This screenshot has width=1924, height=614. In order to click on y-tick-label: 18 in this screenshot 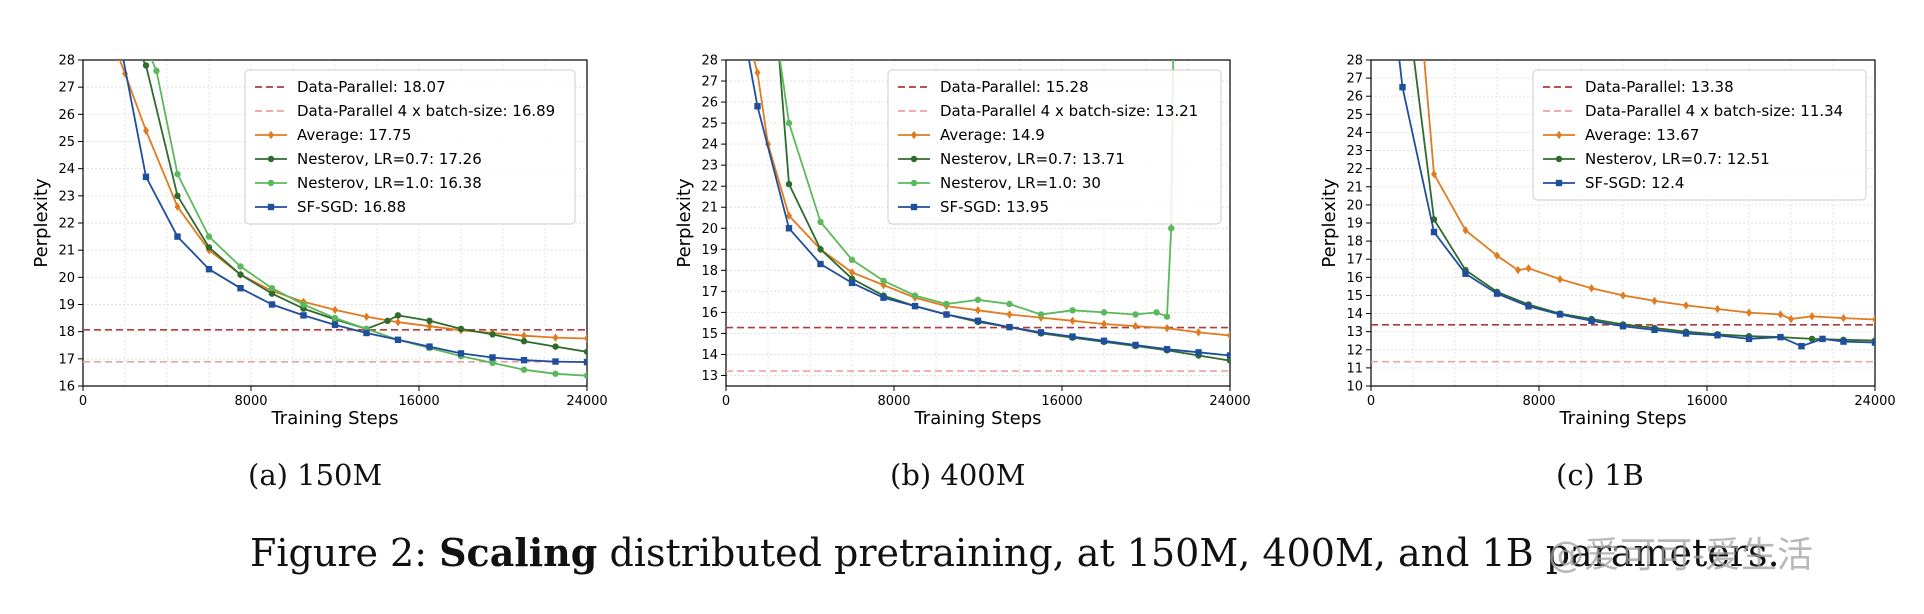, I will do `click(1354, 242)`.